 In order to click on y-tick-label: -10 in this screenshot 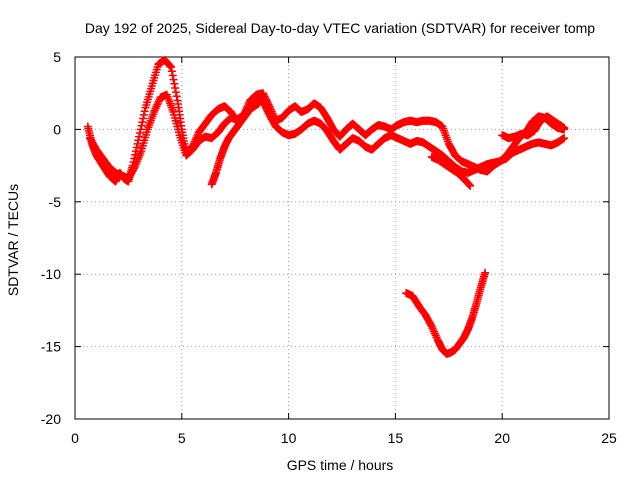, I will do `click(51, 274)`.